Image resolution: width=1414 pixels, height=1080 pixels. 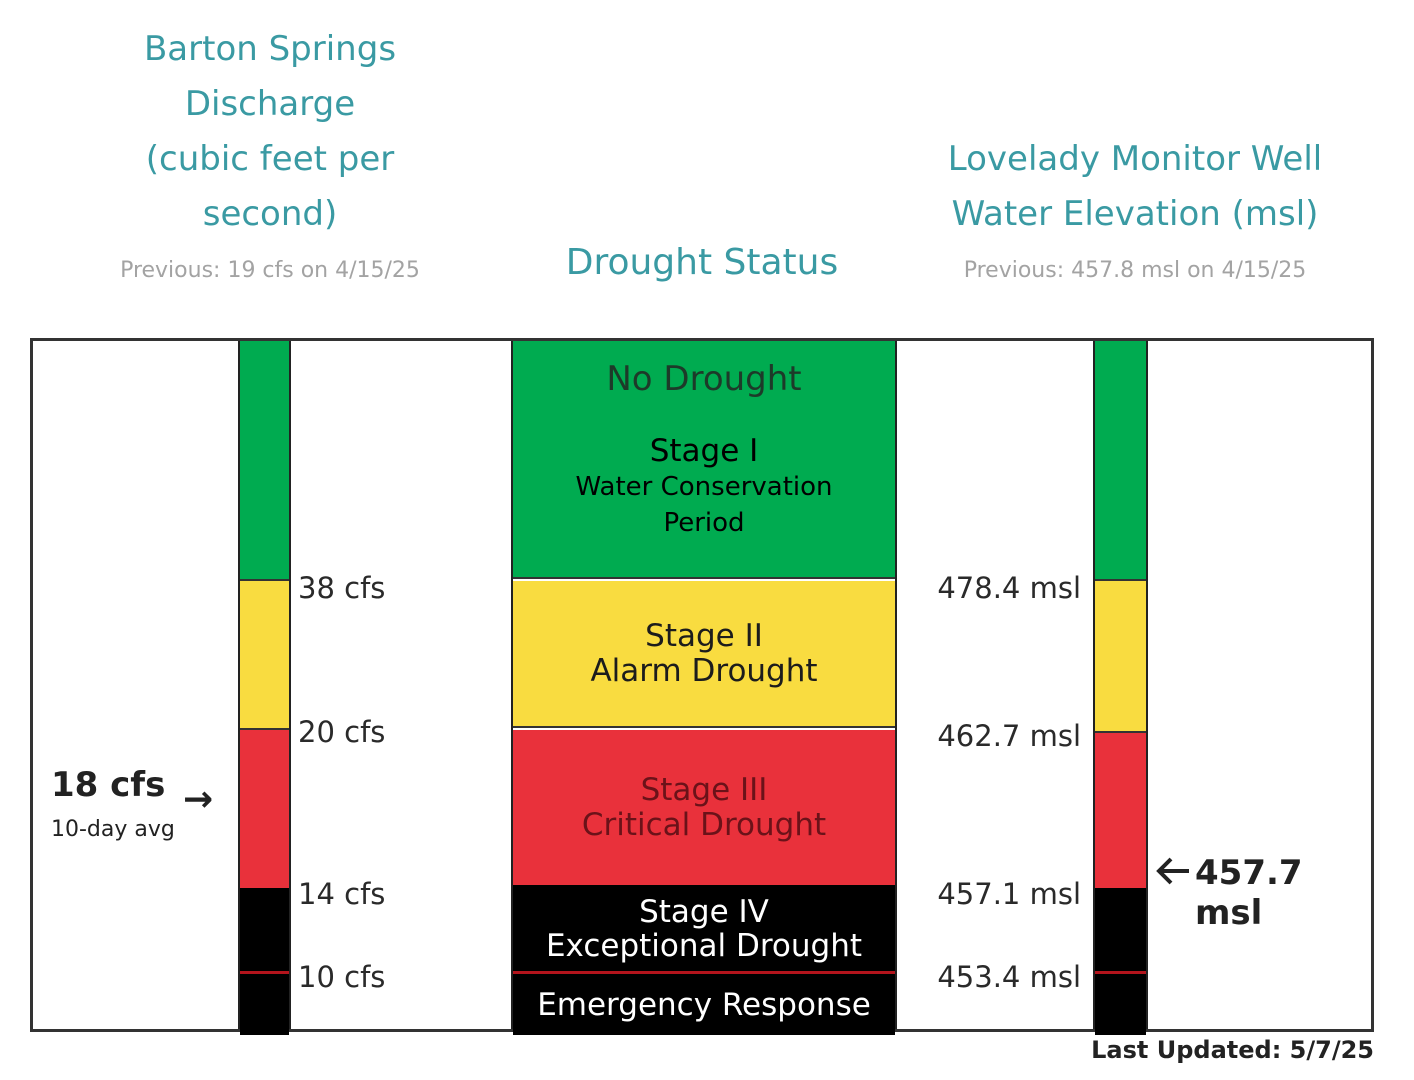 I want to click on stage3-title: Stage III, so click(x=704, y=789).